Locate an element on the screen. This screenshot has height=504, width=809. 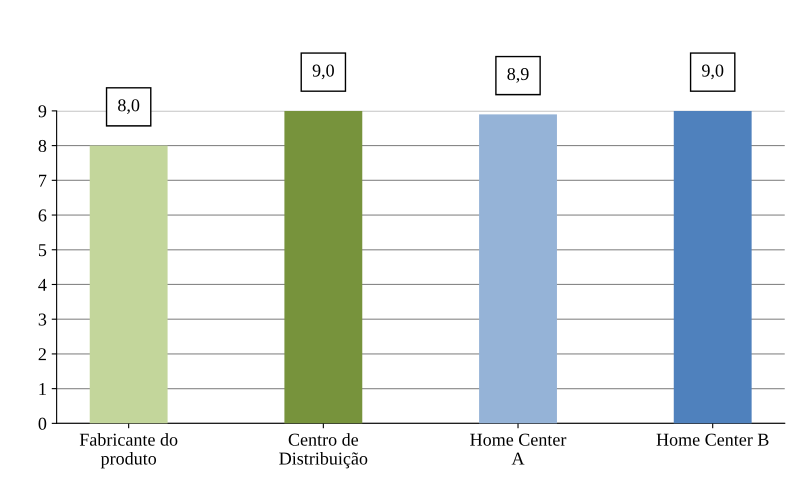
data-label: 8,0 is located at coordinates (129, 106).